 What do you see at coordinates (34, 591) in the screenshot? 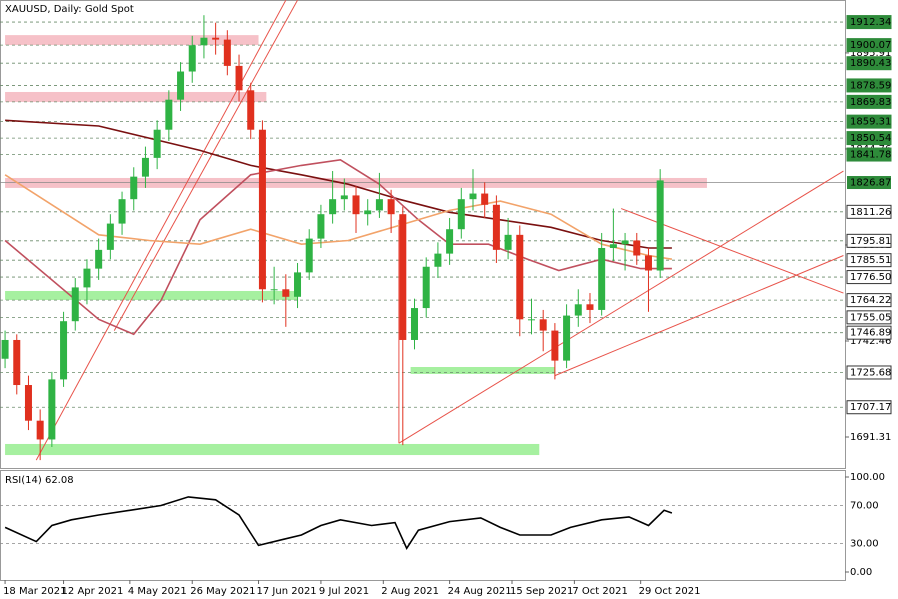
I see `x-tick-label: 18 Mar 2021` at bounding box center [34, 591].